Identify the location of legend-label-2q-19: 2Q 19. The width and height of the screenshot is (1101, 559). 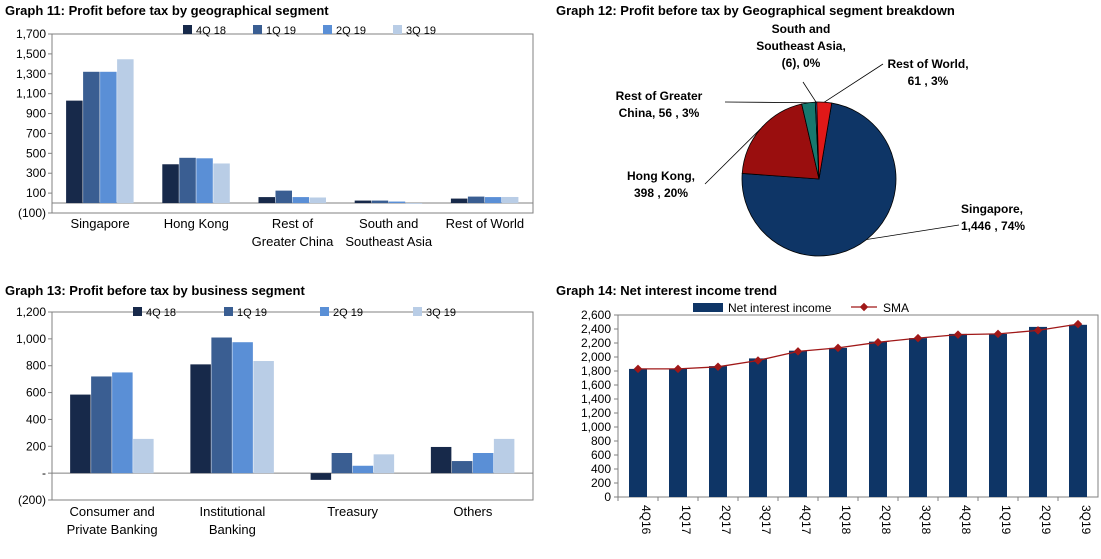
(348, 313).